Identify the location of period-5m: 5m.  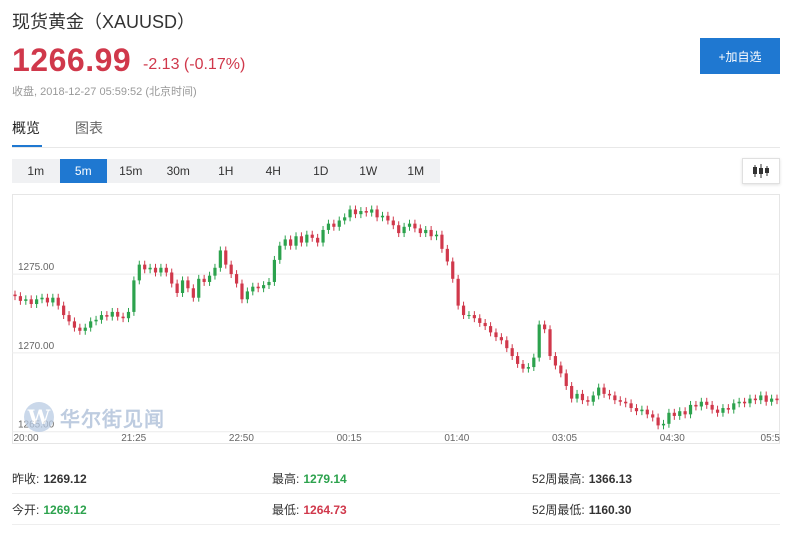
(83, 171).